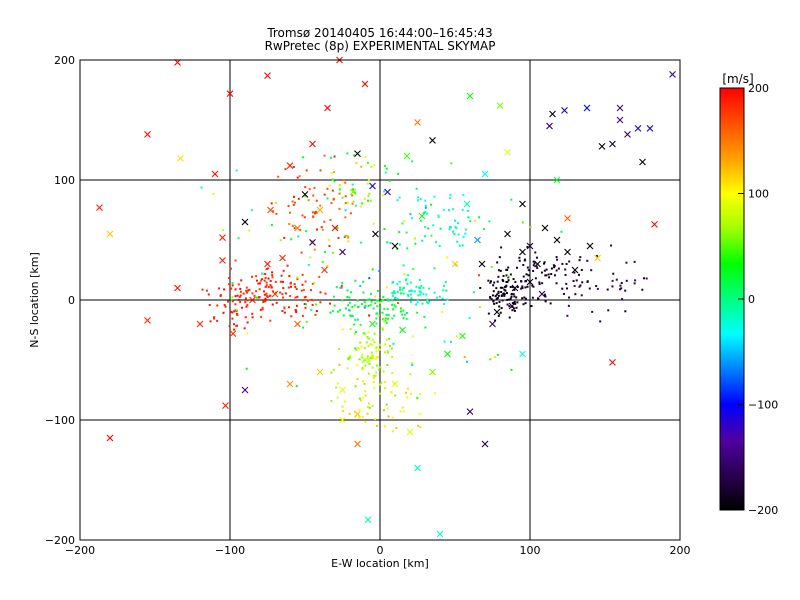 The width and height of the screenshot is (800, 600). Describe the element at coordinates (380, 550) in the screenshot. I see `x-tick-label: 0` at that location.